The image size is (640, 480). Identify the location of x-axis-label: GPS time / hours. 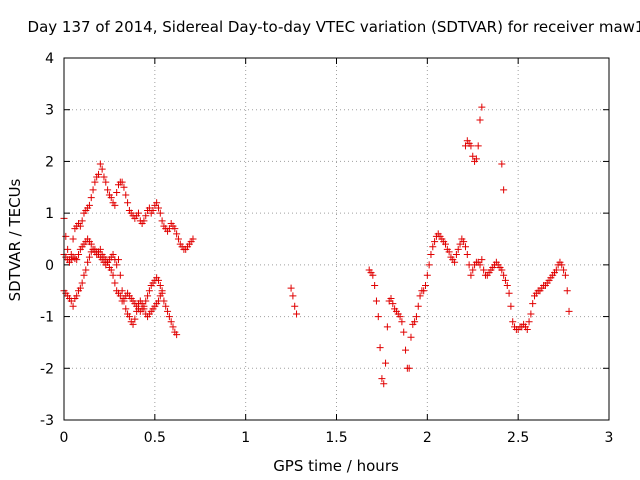
(336, 466).